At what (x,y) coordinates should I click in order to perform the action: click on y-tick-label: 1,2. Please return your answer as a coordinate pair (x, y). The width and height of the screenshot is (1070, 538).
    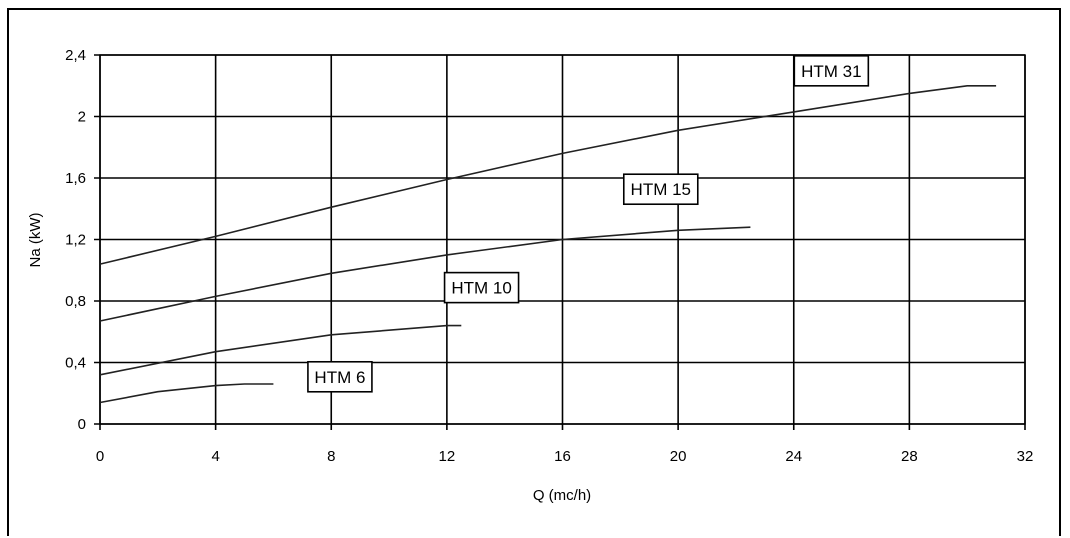
    Looking at the image, I should click on (75, 240).